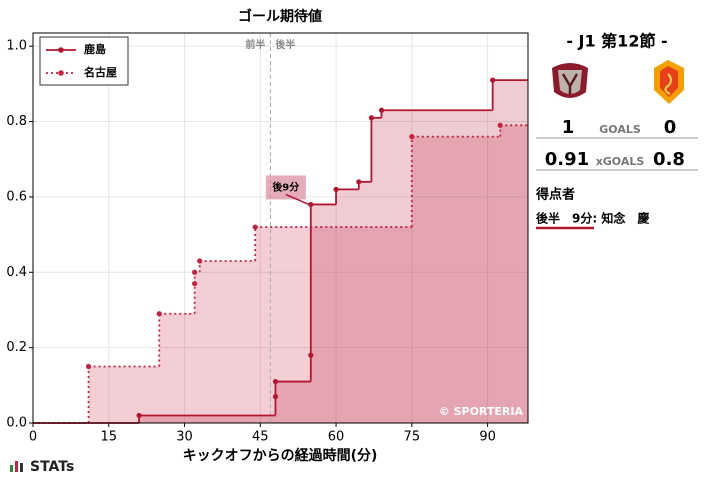  I want to click on annotation: 後9分, so click(285, 186).